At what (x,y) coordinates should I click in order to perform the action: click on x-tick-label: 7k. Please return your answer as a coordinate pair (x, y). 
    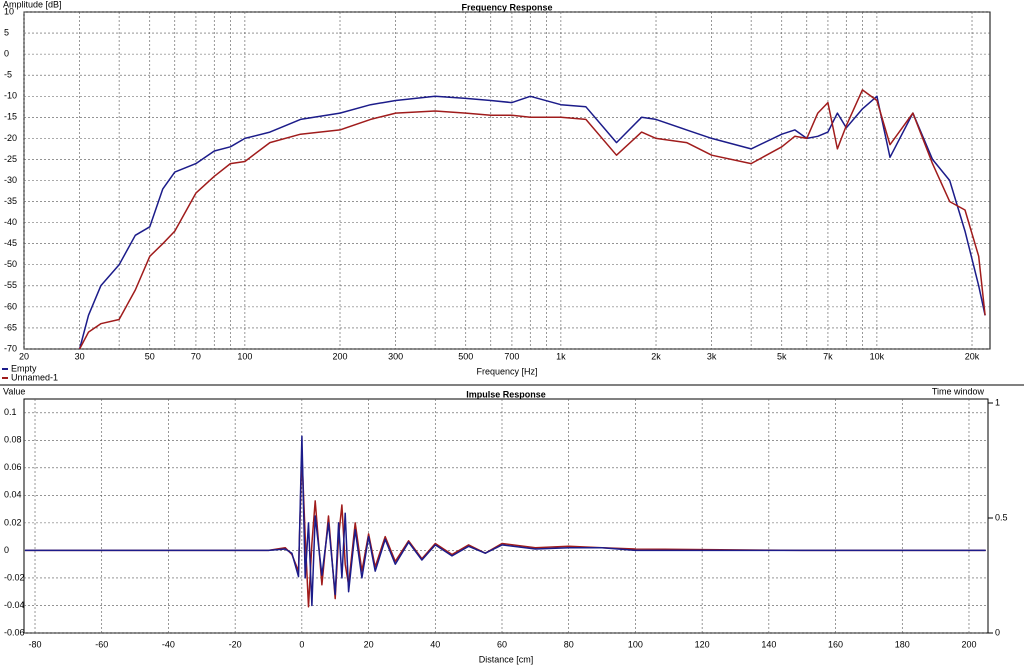
    Looking at the image, I should click on (828, 356).